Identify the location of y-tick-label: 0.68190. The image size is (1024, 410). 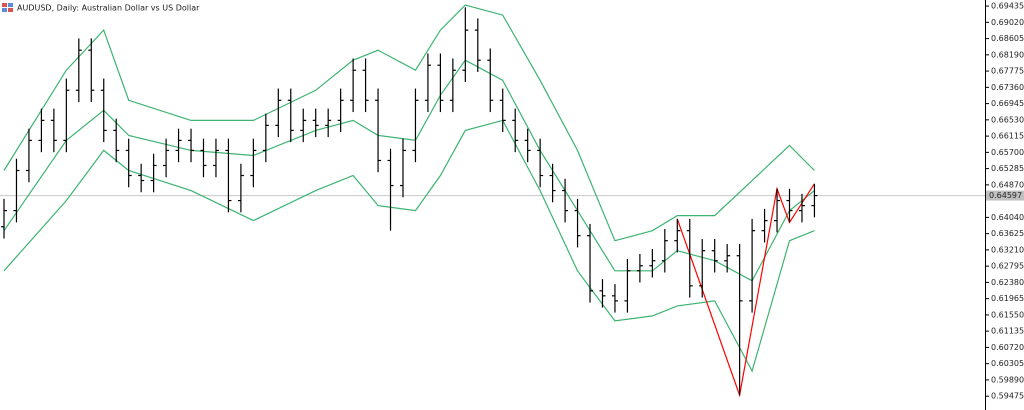
(1007, 54).